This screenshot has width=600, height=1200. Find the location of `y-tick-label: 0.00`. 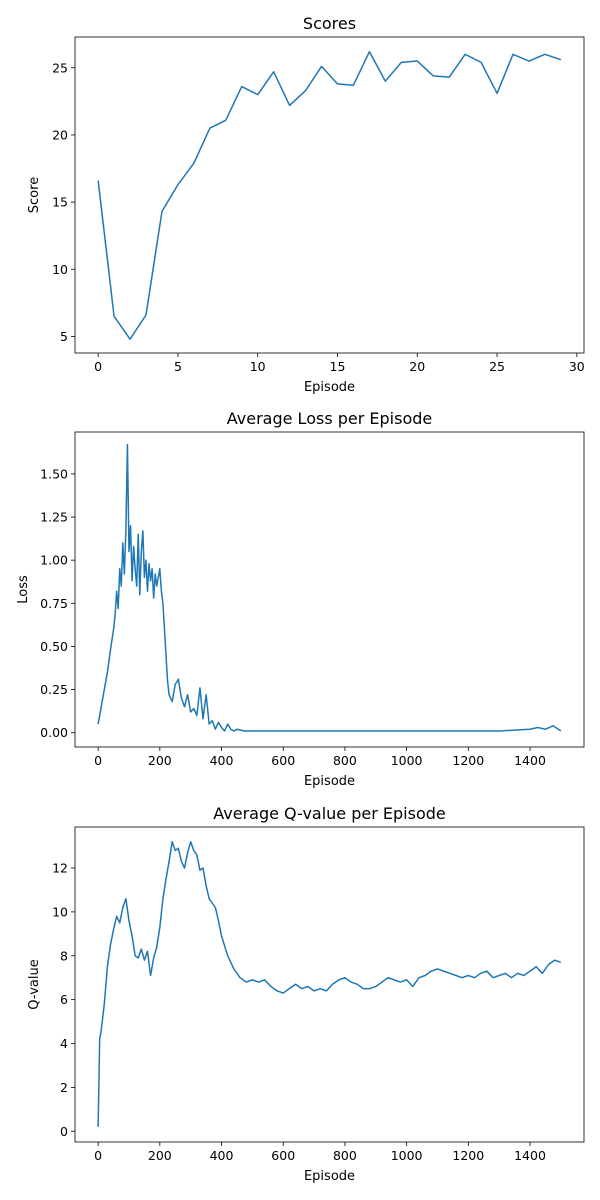

y-tick-label: 0.00 is located at coordinates (54, 732).